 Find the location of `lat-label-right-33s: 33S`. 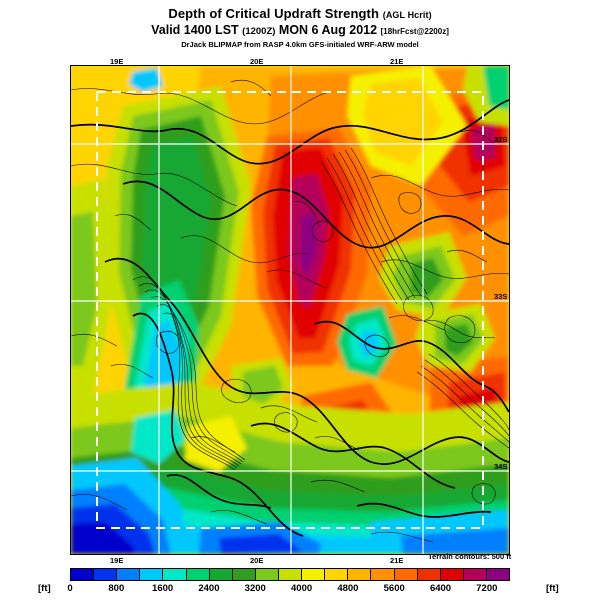

lat-label-right-33s: 33S is located at coordinates (501, 296).